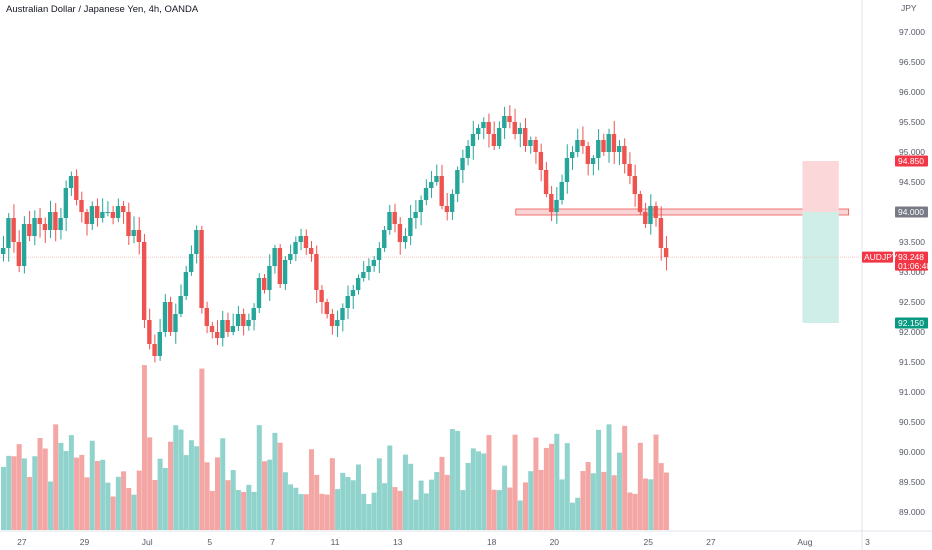  What do you see at coordinates (867, 542) in the screenshot?
I see `time-tick-label: 3` at bounding box center [867, 542].